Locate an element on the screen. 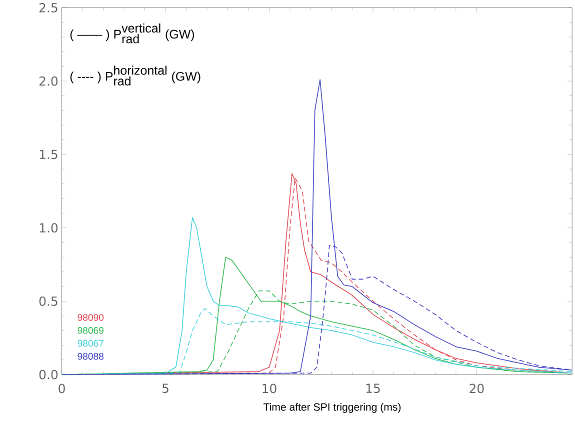  x-tick-label: 5 is located at coordinates (165, 389).